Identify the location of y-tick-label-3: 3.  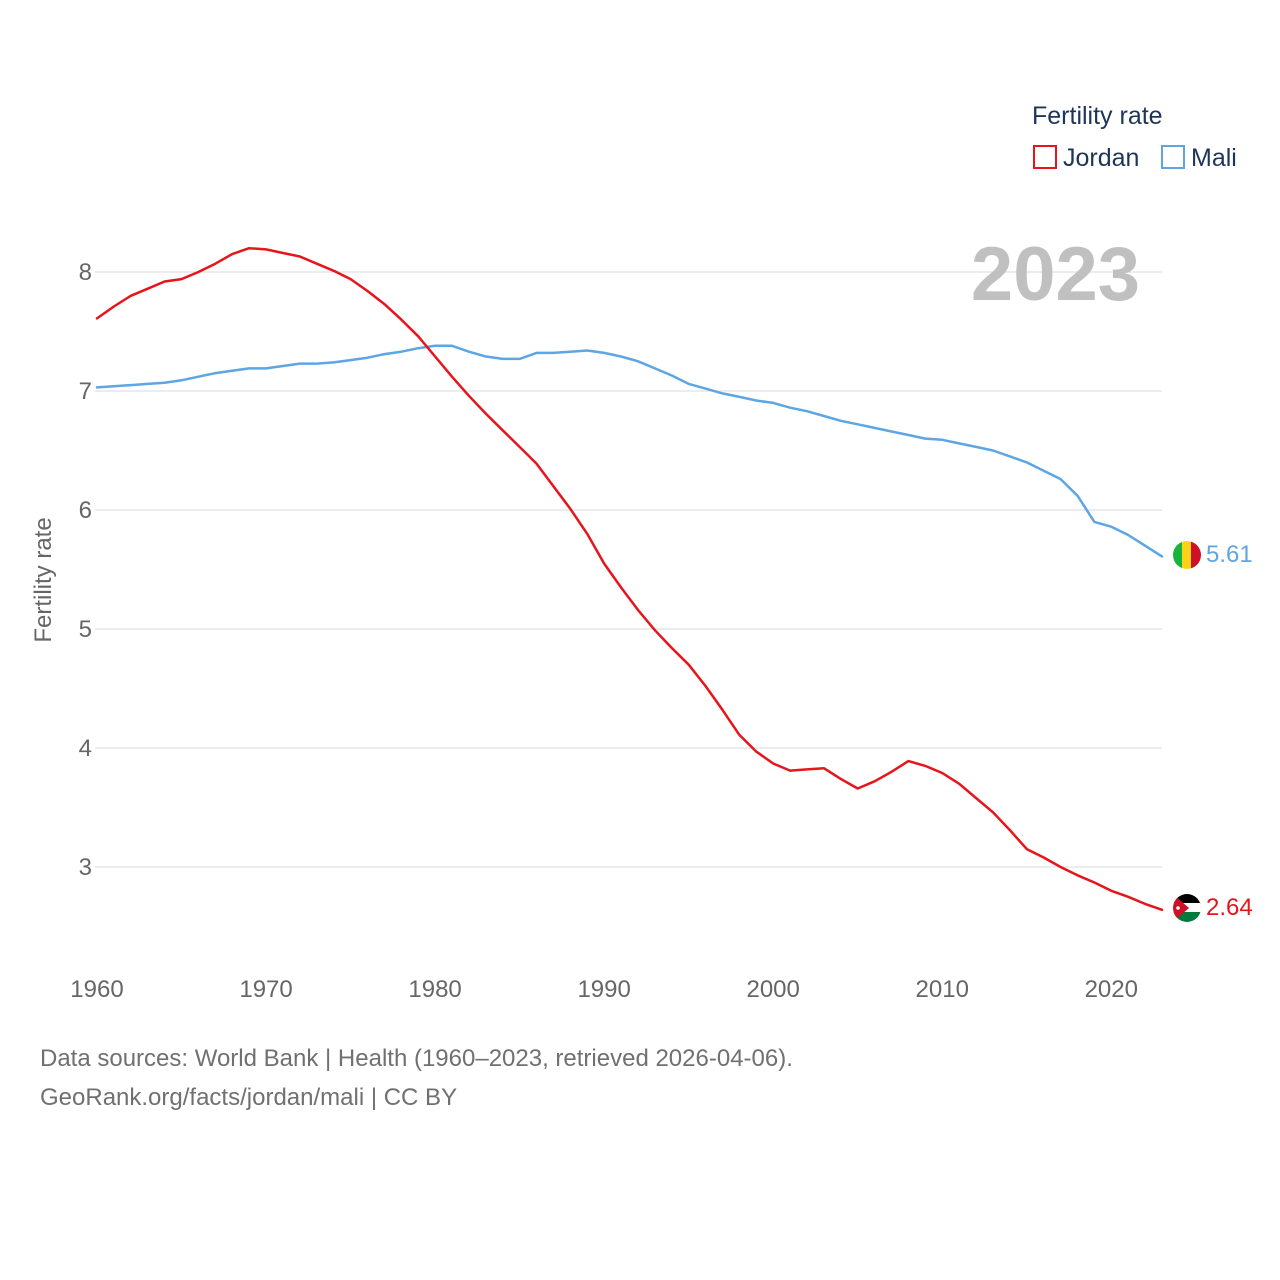
(85, 867).